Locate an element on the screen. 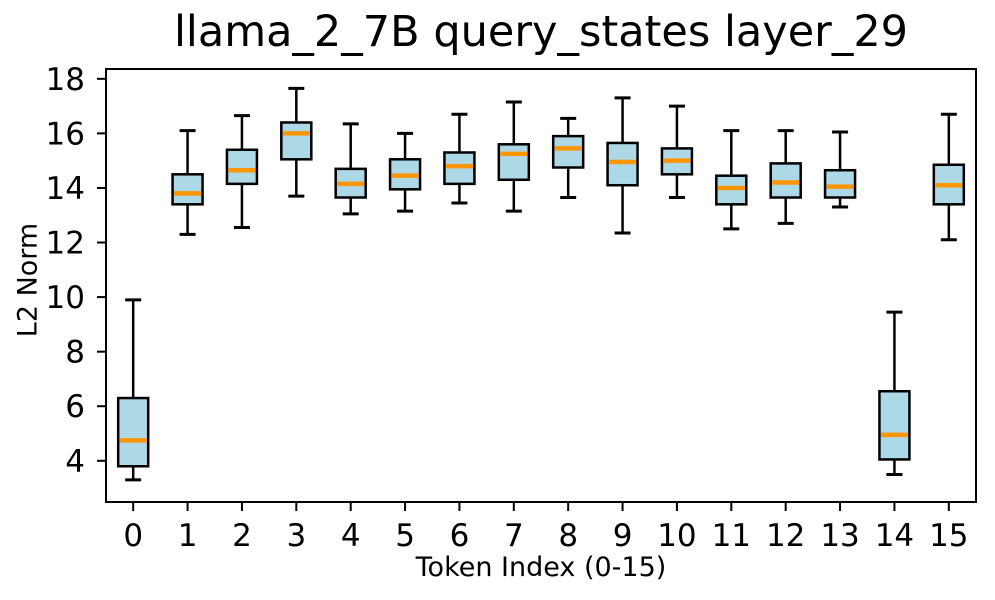 The width and height of the screenshot is (995, 600). y-tick-label: 12 is located at coordinates (65, 244).